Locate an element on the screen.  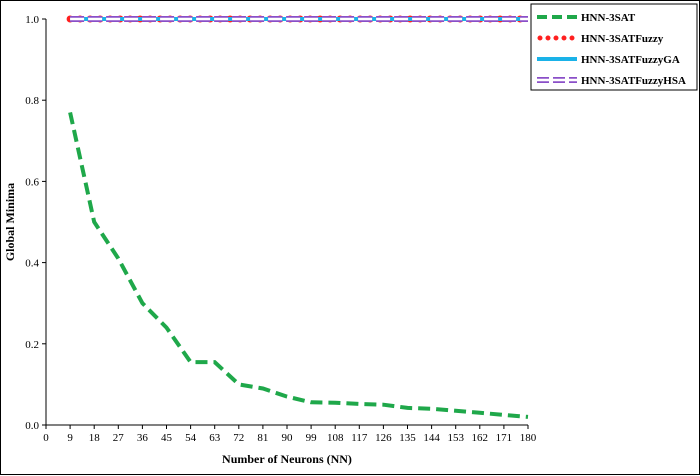
x-tick-label: 54 is located at coordinates (191, 438).